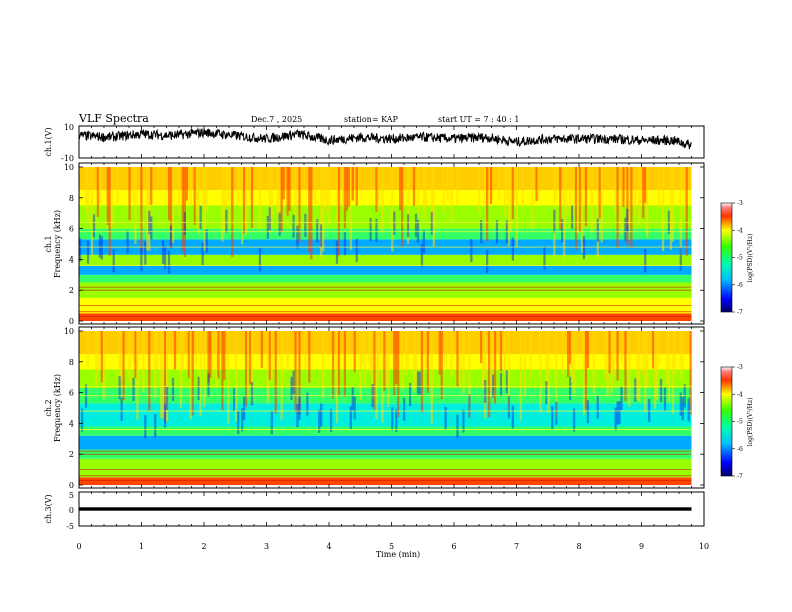 The height and width of the screenshot is (612, 792). What do you see at coordinates (392, 546) in the screenshot?
I see `x-axis-tick-labels: 0 1 2 3 4 5 6 7 8 9 10` at bounding box center [392, 546].